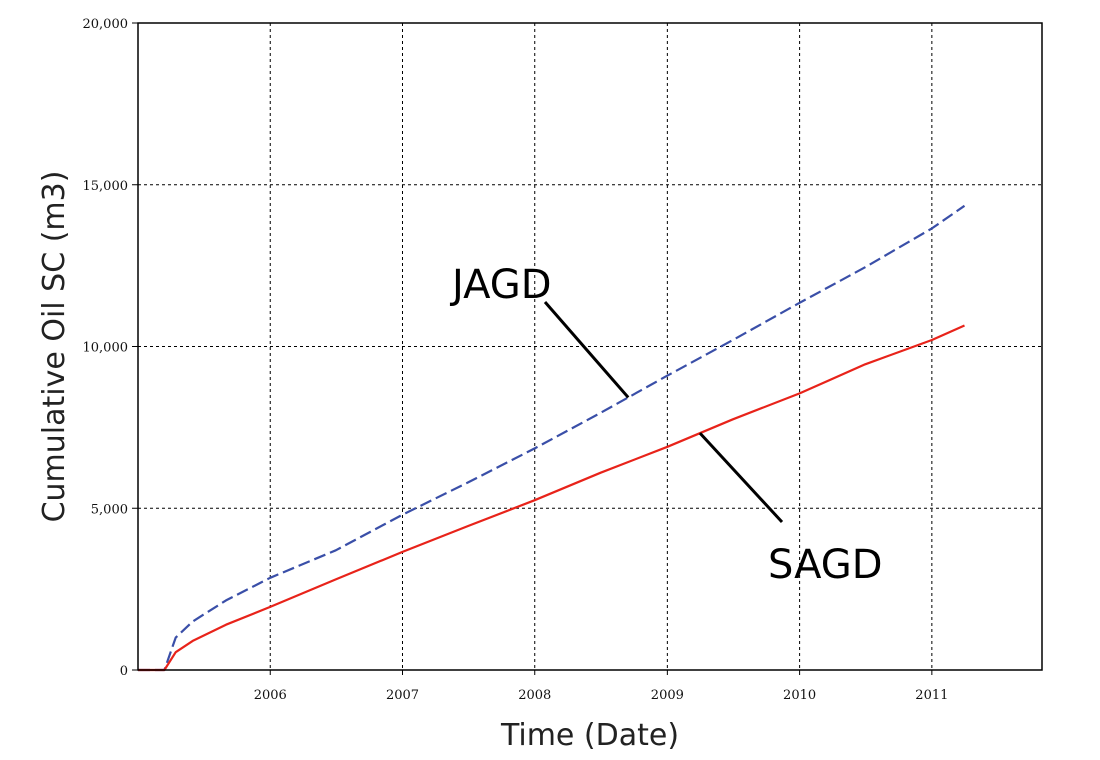  What do you see at coordinates (601, 686) in the screenshot?
I see `x-axis-ticks: 2006 2007 2008 2009 2010 2011` at bounding box center [601, 686].